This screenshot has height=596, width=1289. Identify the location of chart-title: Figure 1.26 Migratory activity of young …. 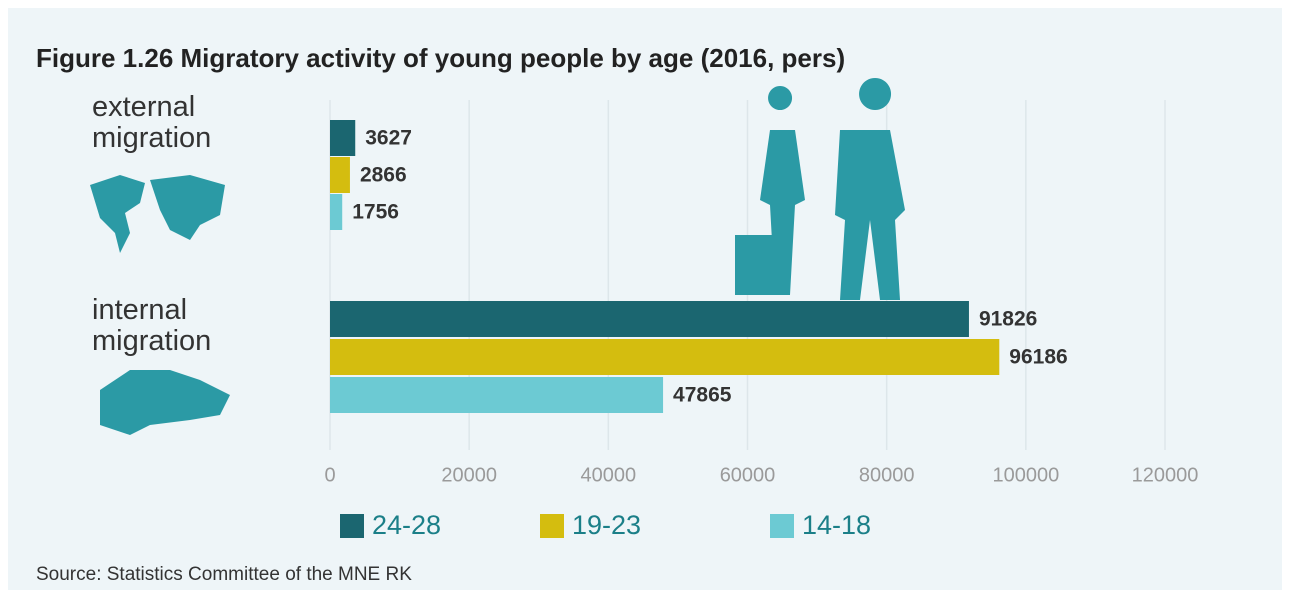
(440, 58).